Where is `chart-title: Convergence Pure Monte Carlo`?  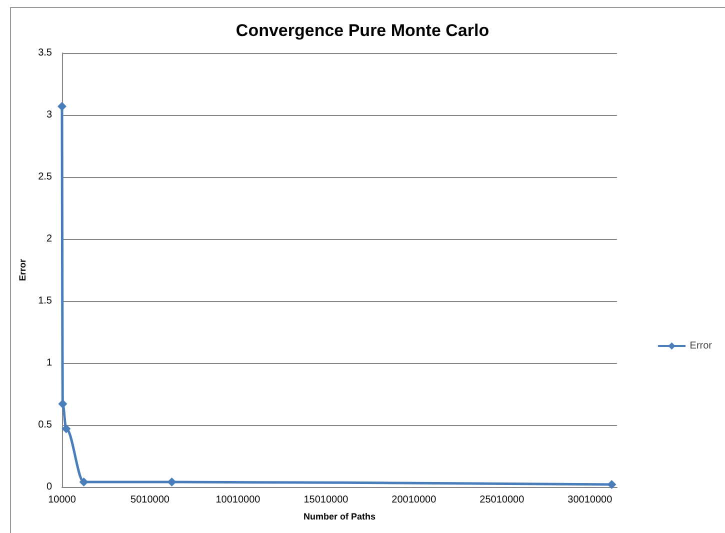 chart-title: Convergence Pure Monte Carlo is located at coordinates (363, 30).